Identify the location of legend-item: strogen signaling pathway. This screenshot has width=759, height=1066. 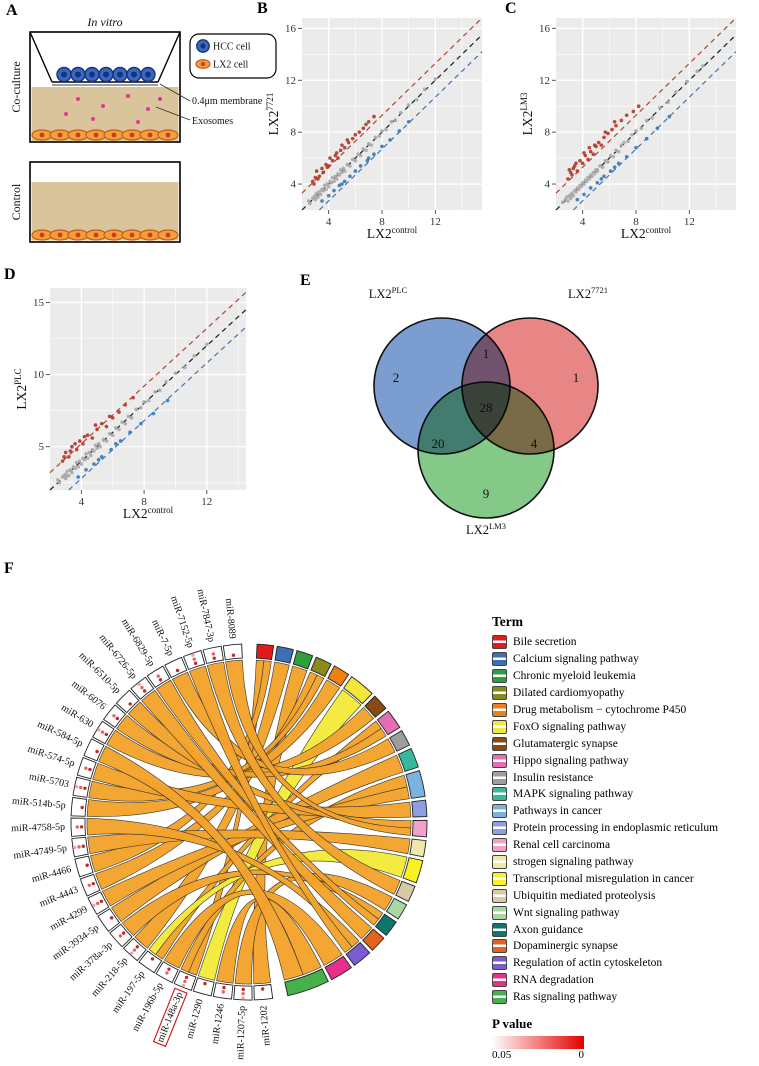
(625, 862).